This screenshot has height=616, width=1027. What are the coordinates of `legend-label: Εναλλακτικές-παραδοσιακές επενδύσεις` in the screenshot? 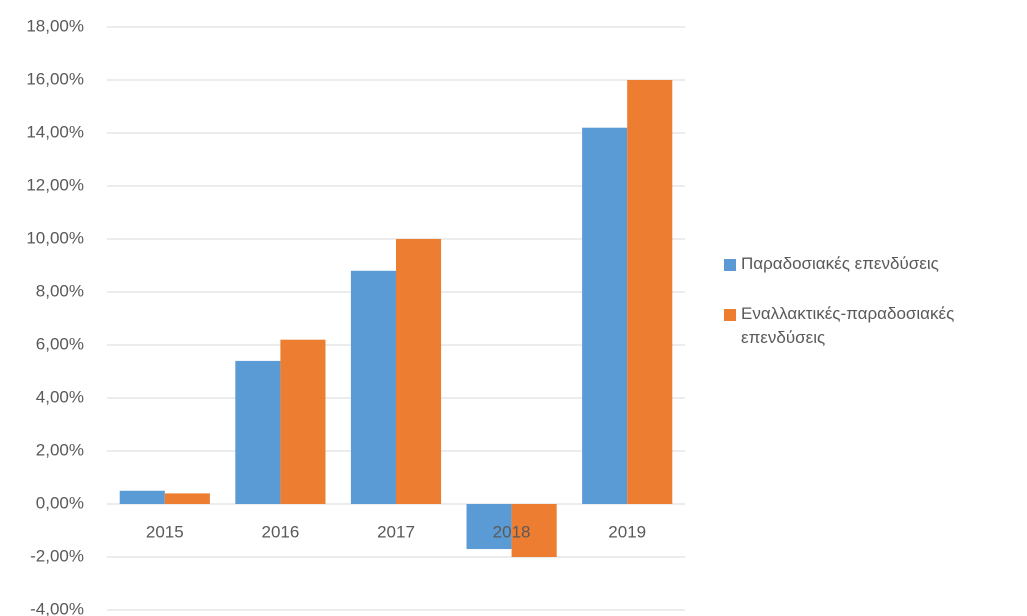 It's located at (848, 325).